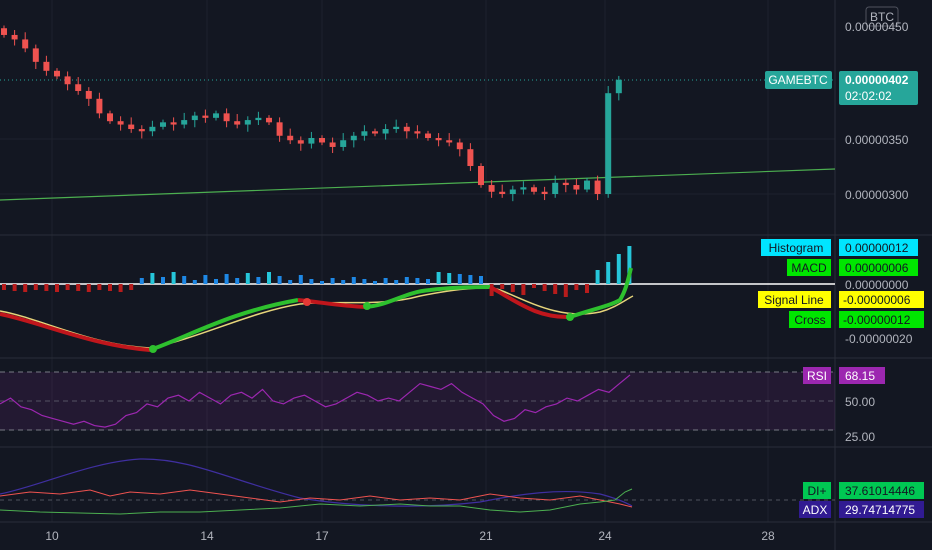 The width and height of the screenshot is (932, 550). What do you see at coordinates (315, 401) in the screenshot?
I see `rsi-line` at bounding box center [315, 401].